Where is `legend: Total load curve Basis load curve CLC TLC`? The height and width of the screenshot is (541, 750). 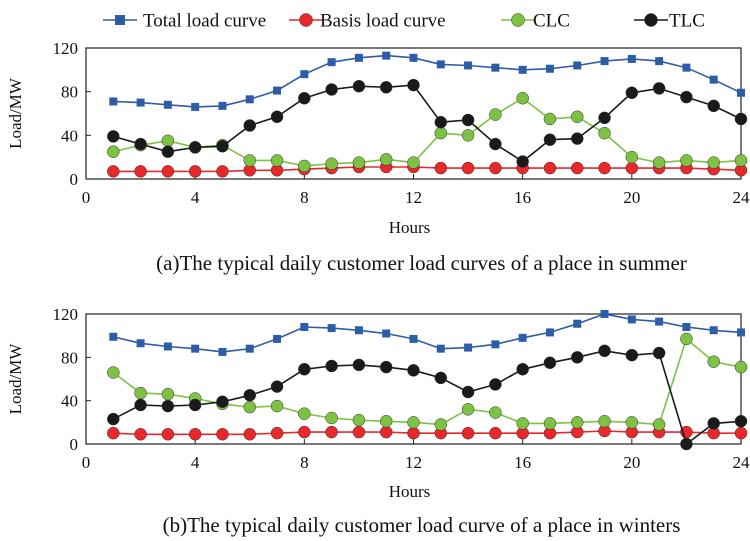 legend: Total load curve Basis load curve CLC TLC is located at coordinates (404, 21).